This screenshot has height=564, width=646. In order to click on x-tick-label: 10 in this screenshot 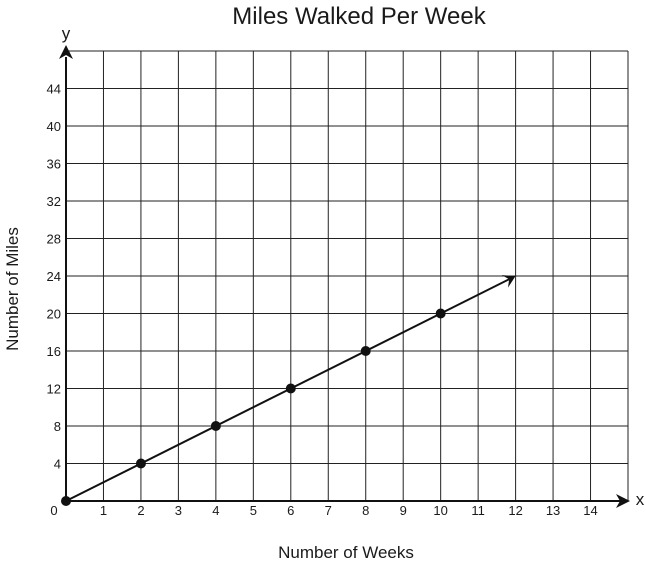, I will do `click(440, 510)`.